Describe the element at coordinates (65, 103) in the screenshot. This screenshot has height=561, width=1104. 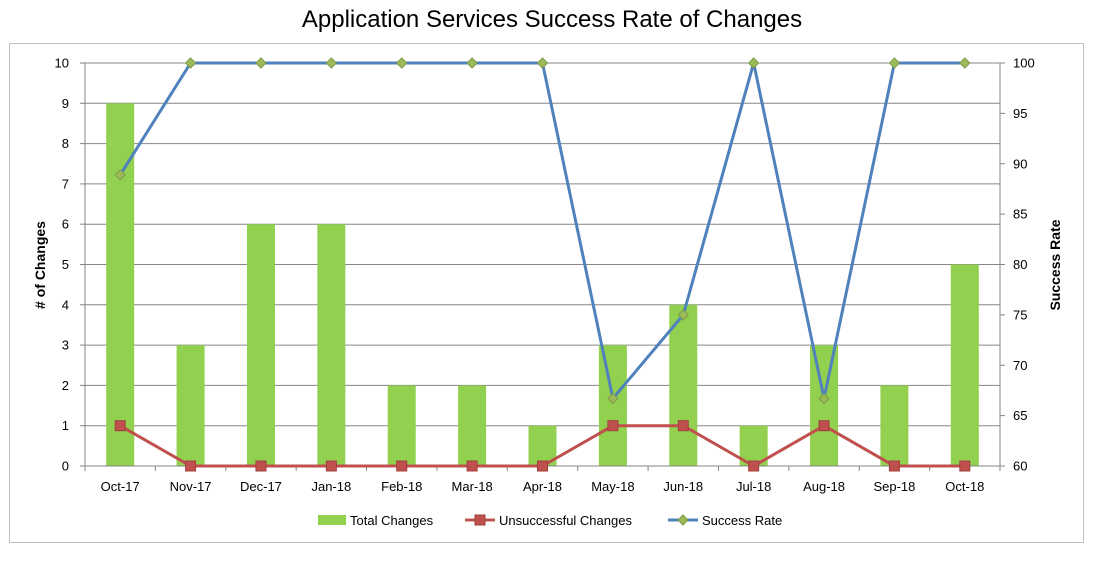
I see `y-tick-label: 9` at that location.